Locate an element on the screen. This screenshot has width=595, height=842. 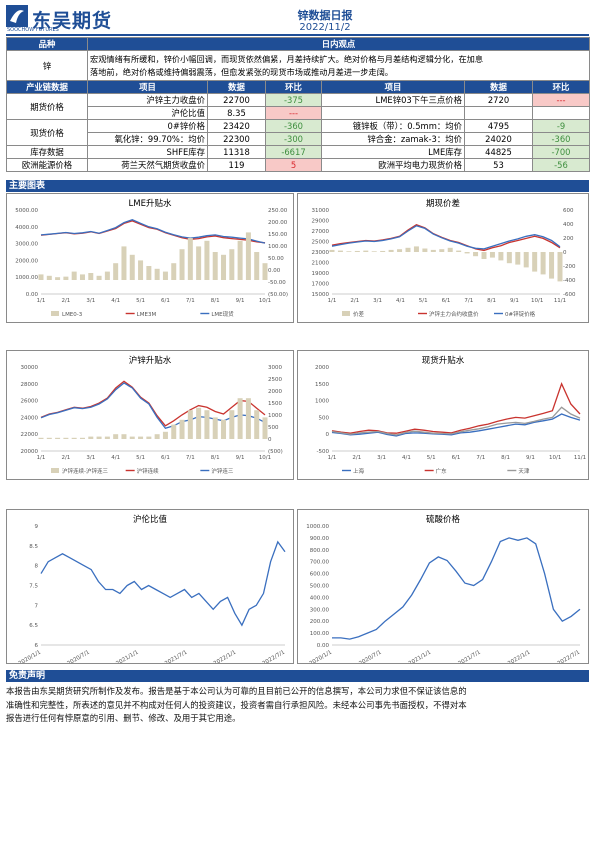
legend-label: 价差 is located at coordinates (359, 314).